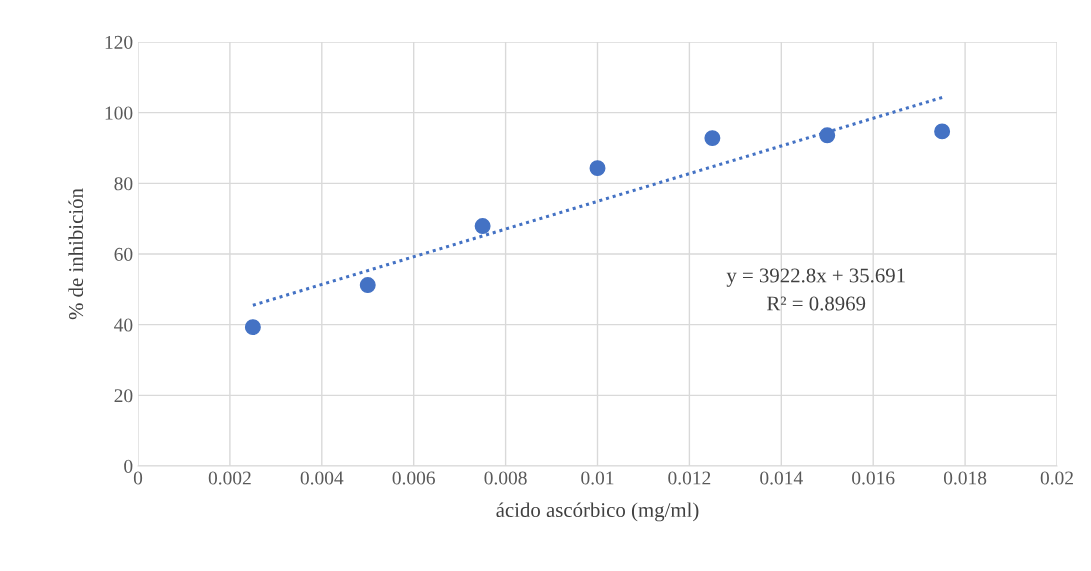  What do you see at coordinates (965, 478) in the screenshot?
I see `x-tick-label: 0.018` at bounding box center [965, 478].